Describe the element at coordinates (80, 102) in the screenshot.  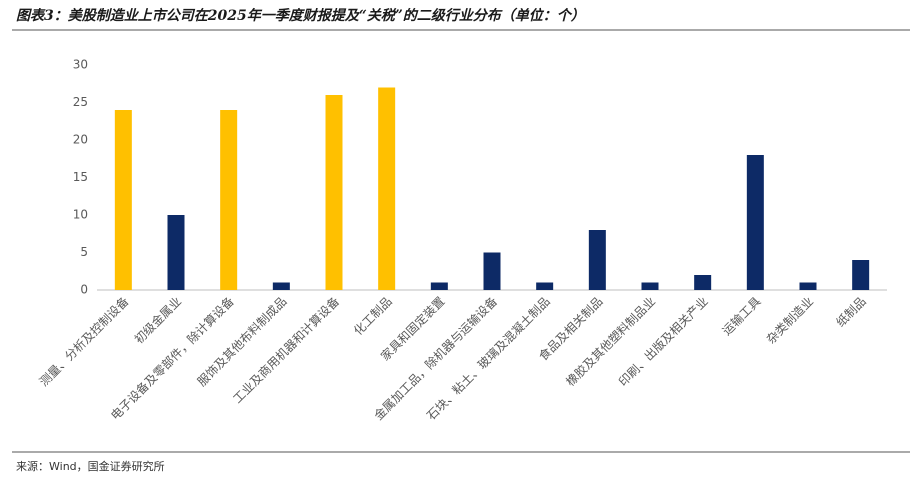
I see `y-tick-label: 25` at that location.